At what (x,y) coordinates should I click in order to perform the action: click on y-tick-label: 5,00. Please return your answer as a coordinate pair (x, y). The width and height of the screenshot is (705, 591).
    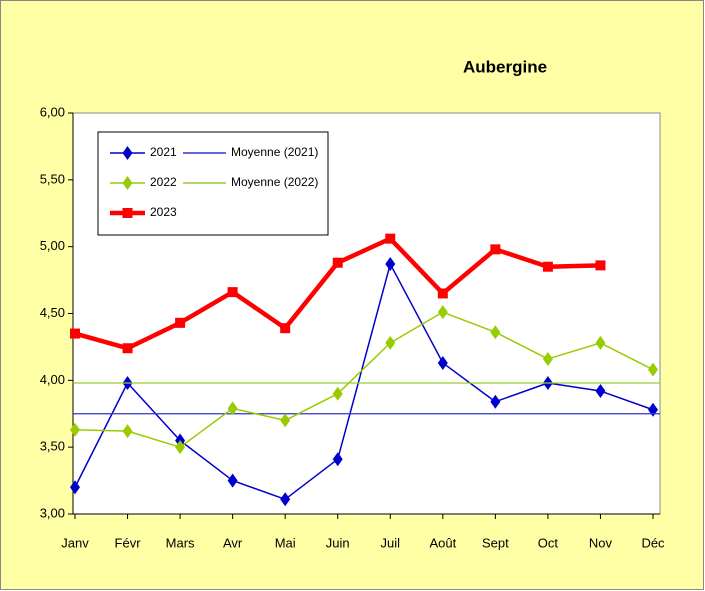
    Looking at the image, I should click on (52, 245).